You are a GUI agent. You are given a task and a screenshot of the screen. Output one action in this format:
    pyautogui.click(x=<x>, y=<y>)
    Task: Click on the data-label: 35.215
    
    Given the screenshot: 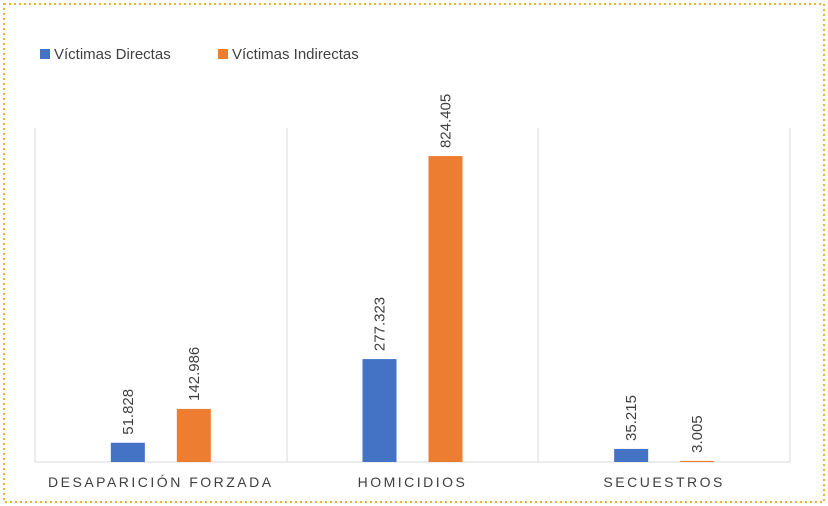 What is the action you would take?
    pyautogui.click(x=631, y=418)
    